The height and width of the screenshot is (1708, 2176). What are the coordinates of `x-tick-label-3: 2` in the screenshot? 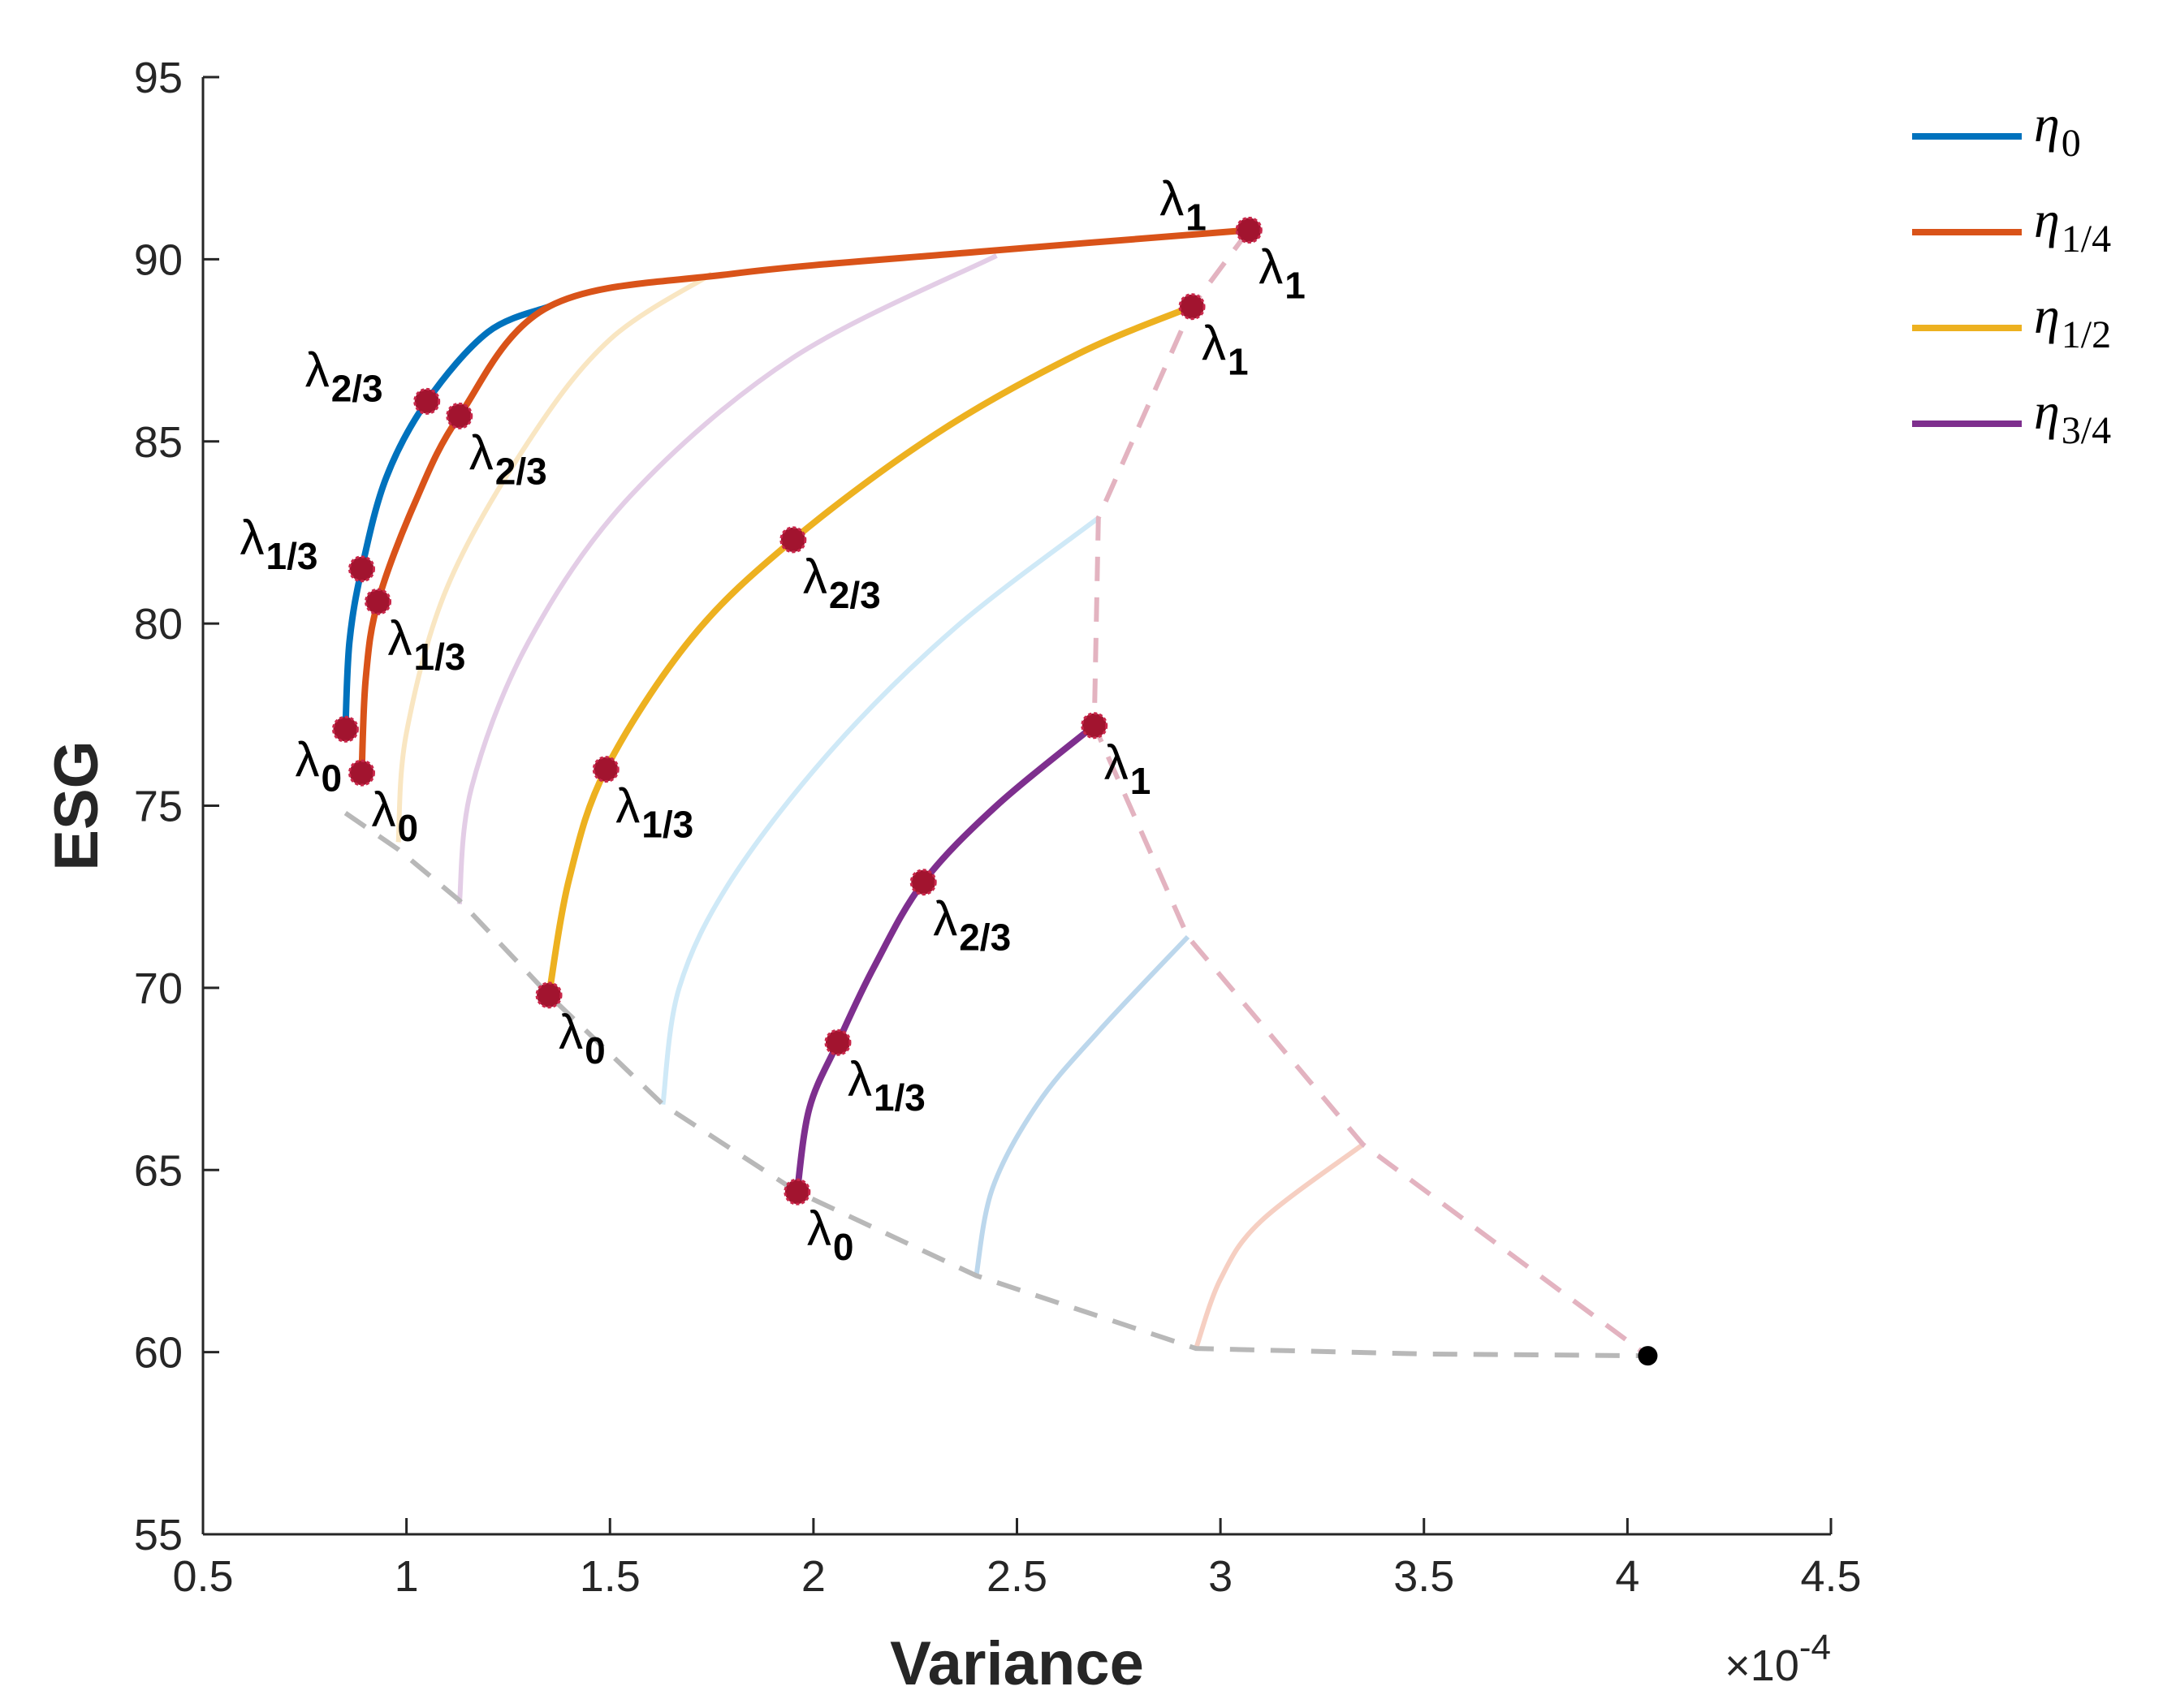 It's located at (813, 1577).